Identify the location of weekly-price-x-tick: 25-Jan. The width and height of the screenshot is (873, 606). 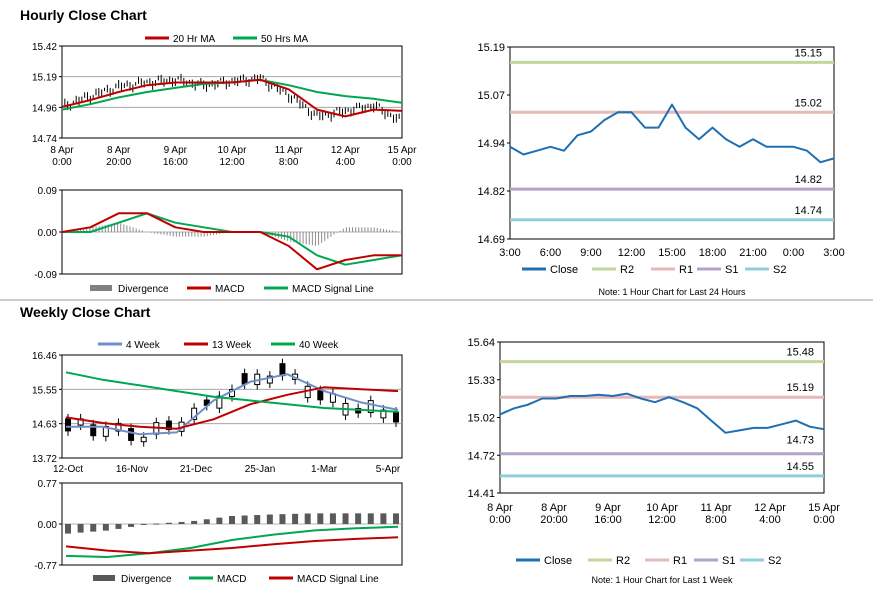
(260, 469).